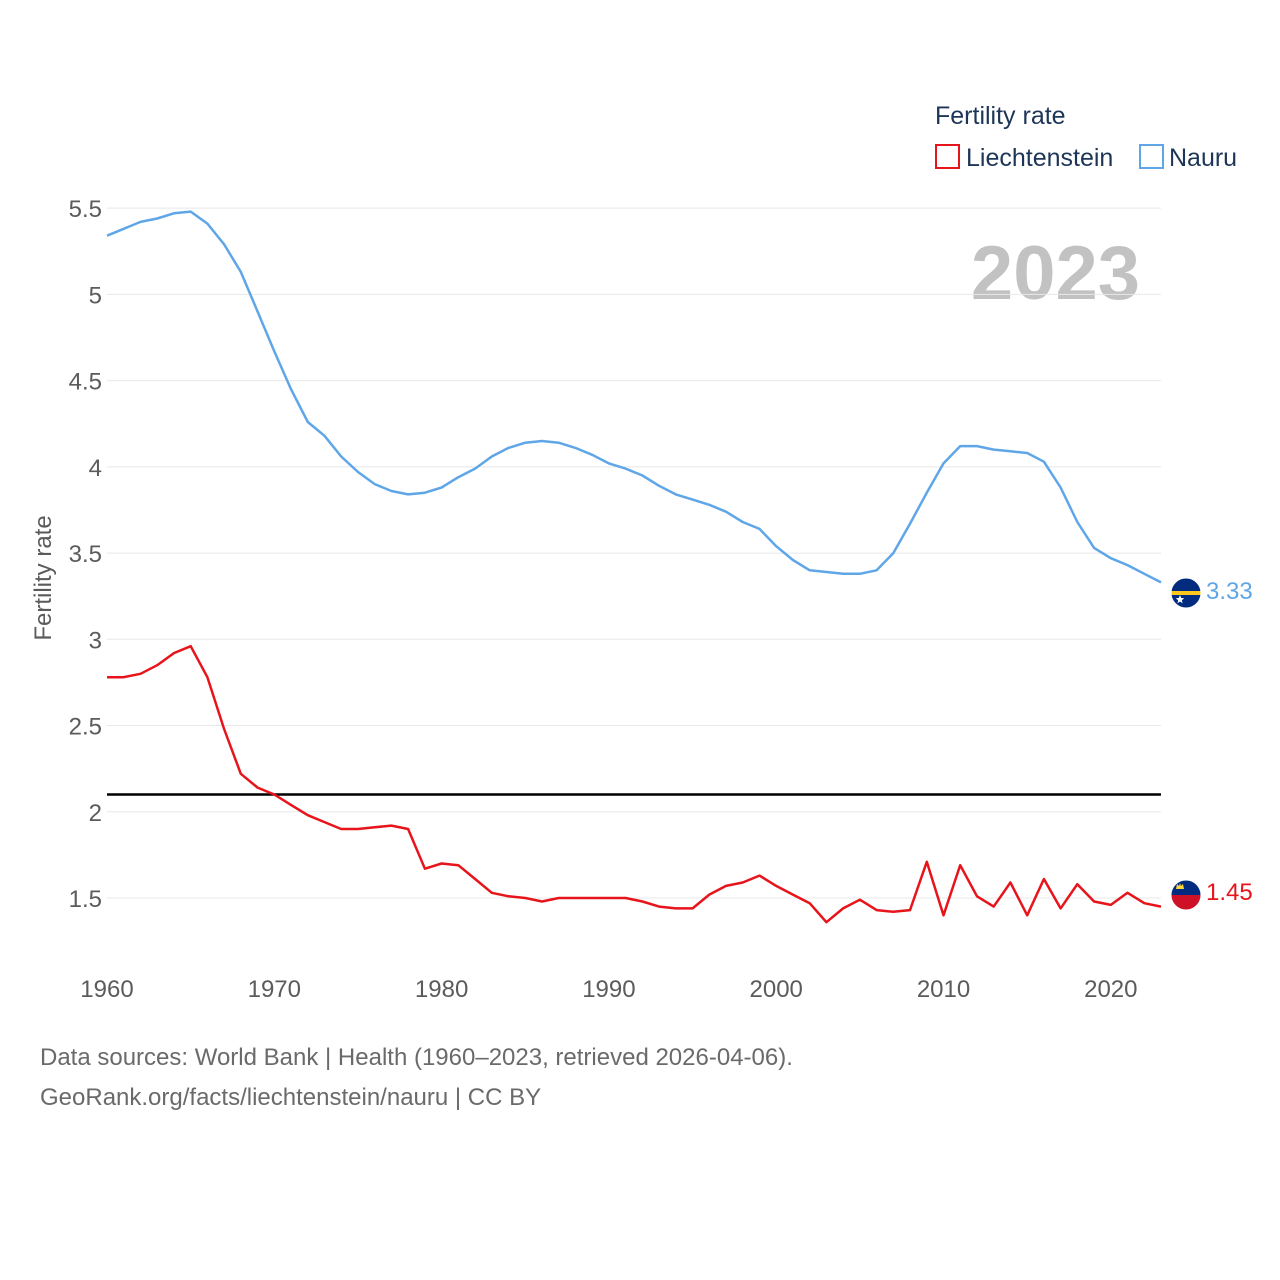 The width and height of the screenshot is (1280, 1280). What do you see at coordinates (1229, 591) in the screenshot?
I see `nauru-end-value: 3.33` at bounding box center [1229, 591].